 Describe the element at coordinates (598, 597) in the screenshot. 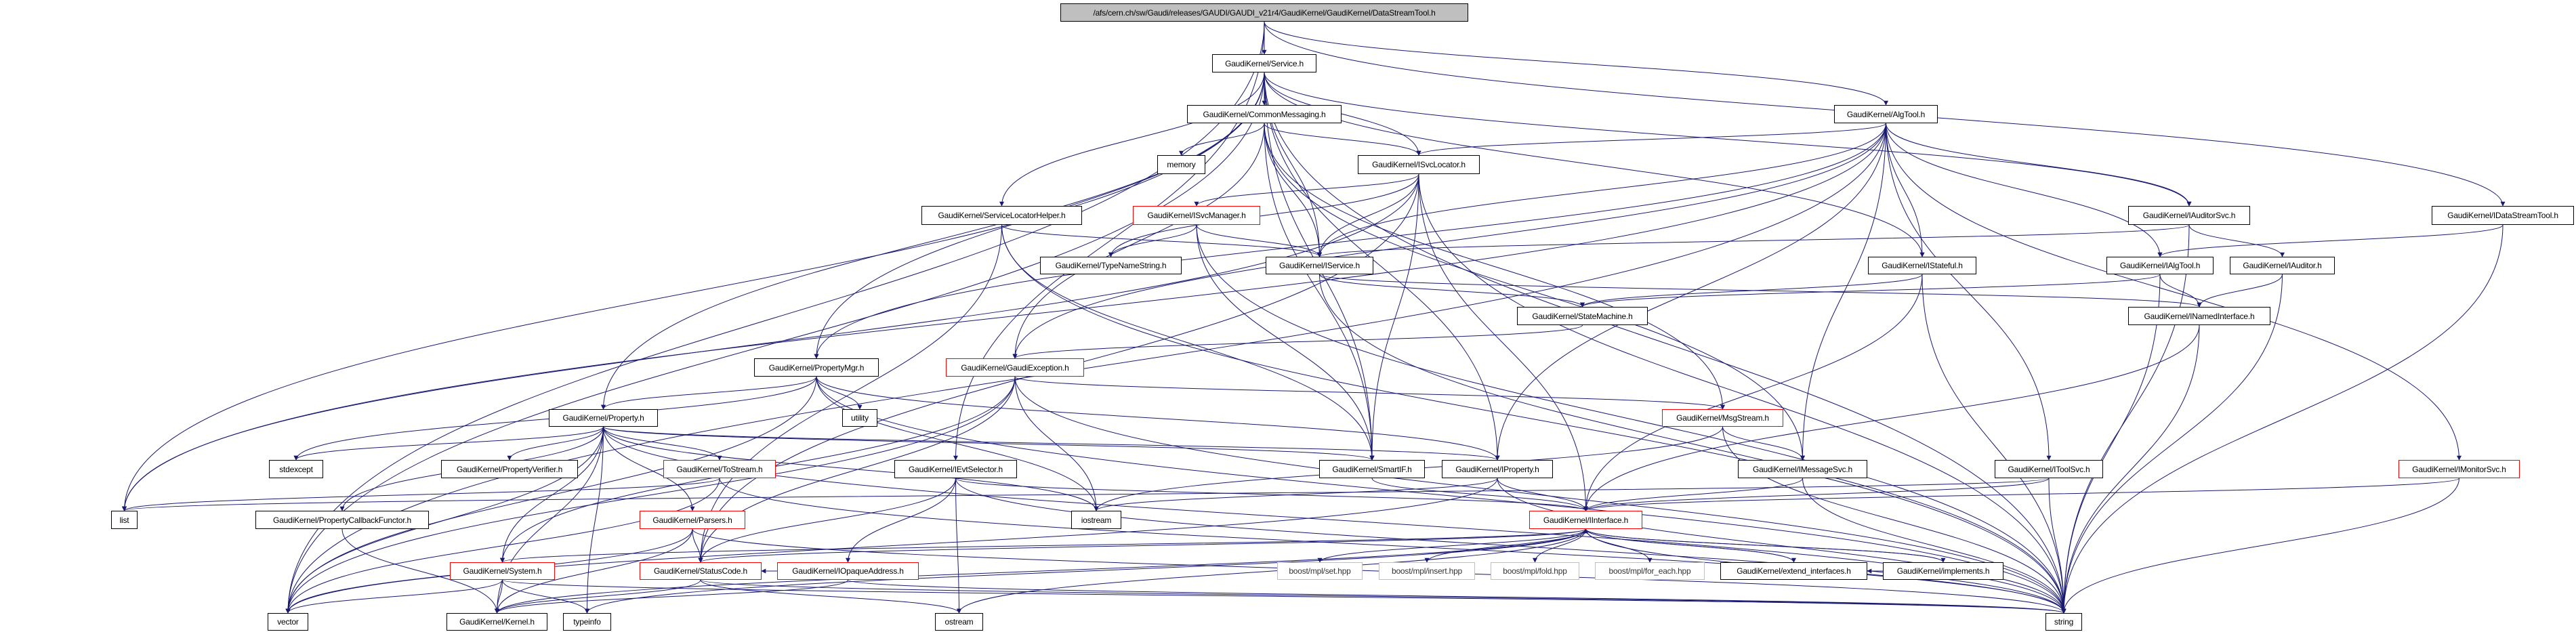

I see `edge-statuscode-to-kernel` at that location.